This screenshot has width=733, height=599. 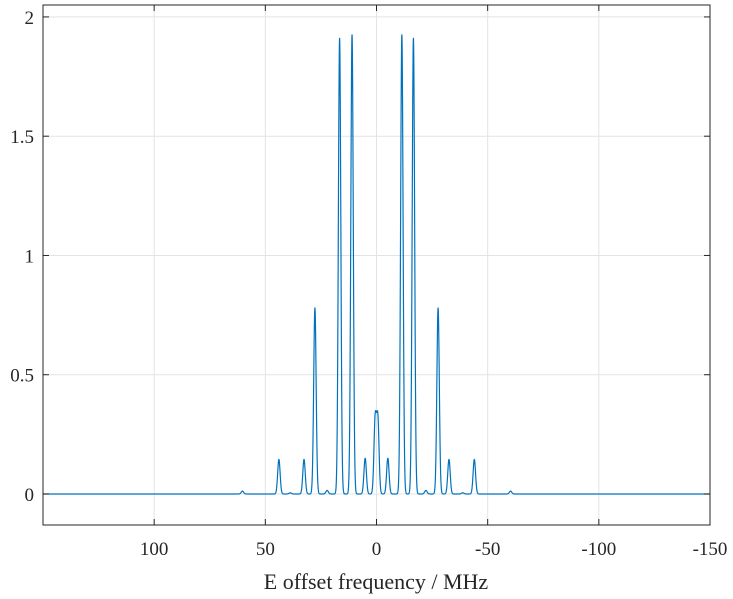 I want to click on y-tick-label: 2, so click(x=30, y=18).